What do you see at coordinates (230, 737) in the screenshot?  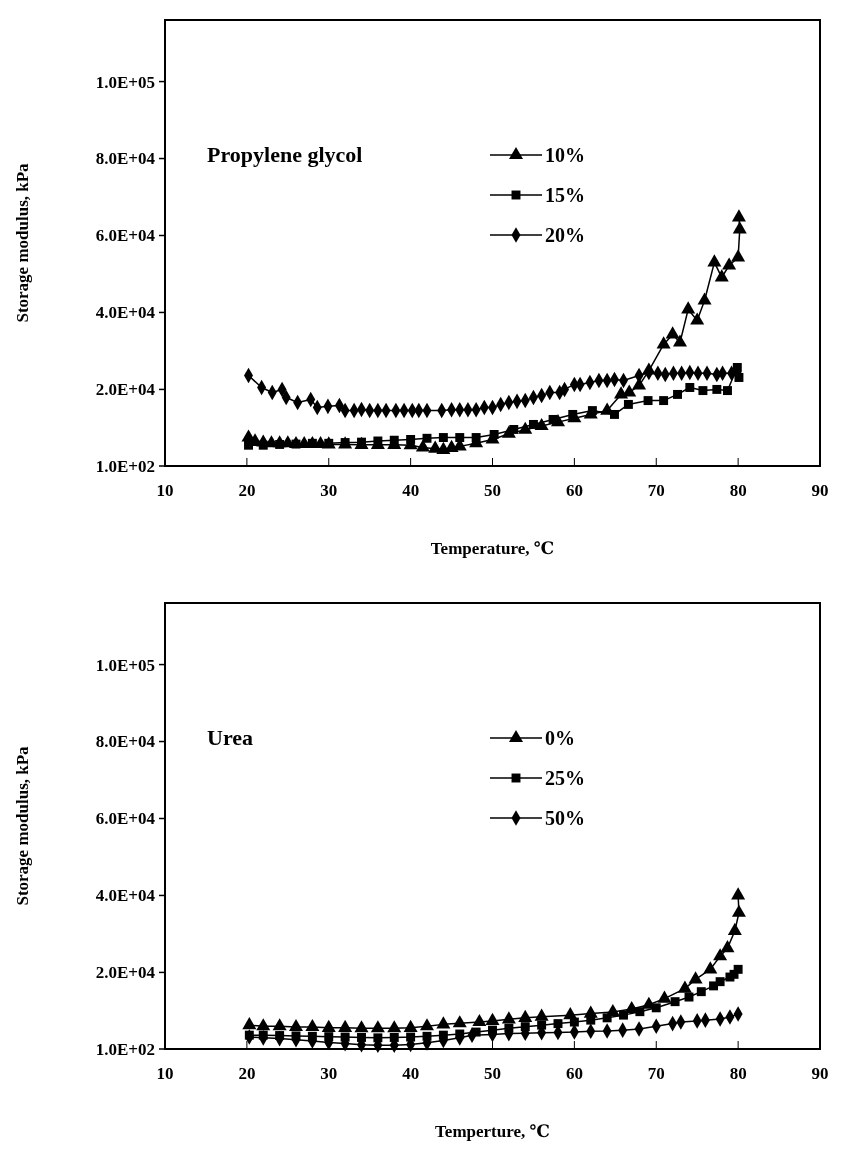 I see `text: Urea` at bounding box center [230, 737].